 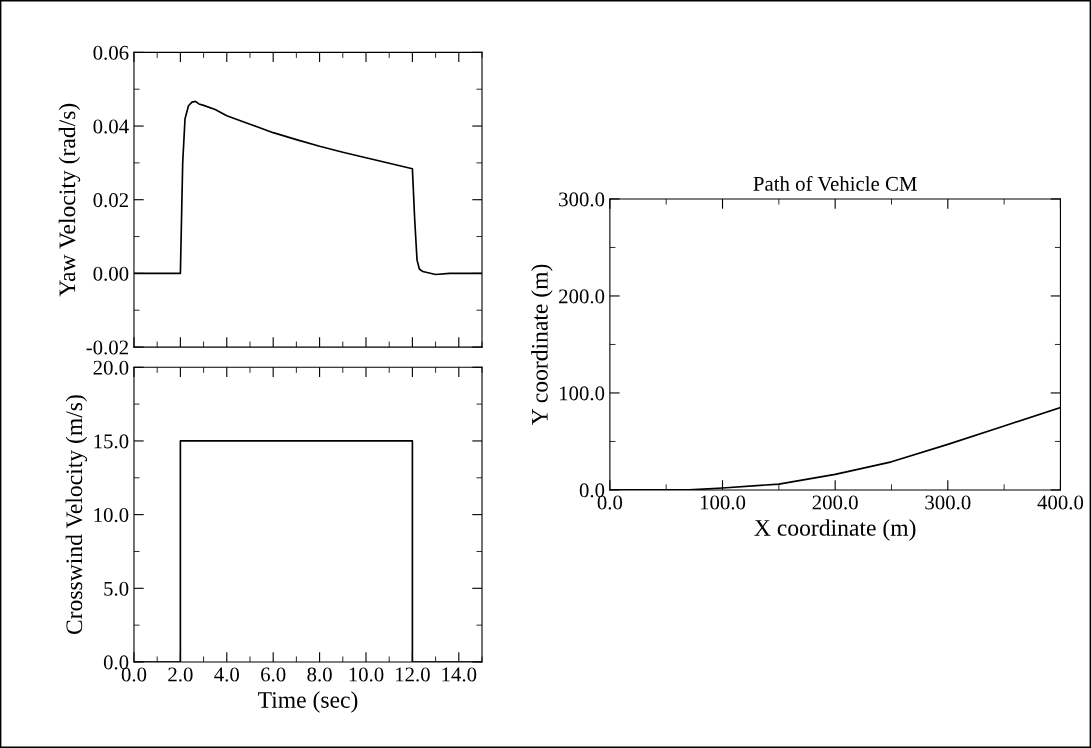 I want to click on x-tick-label: 100.0, so click(x=723, y=502).